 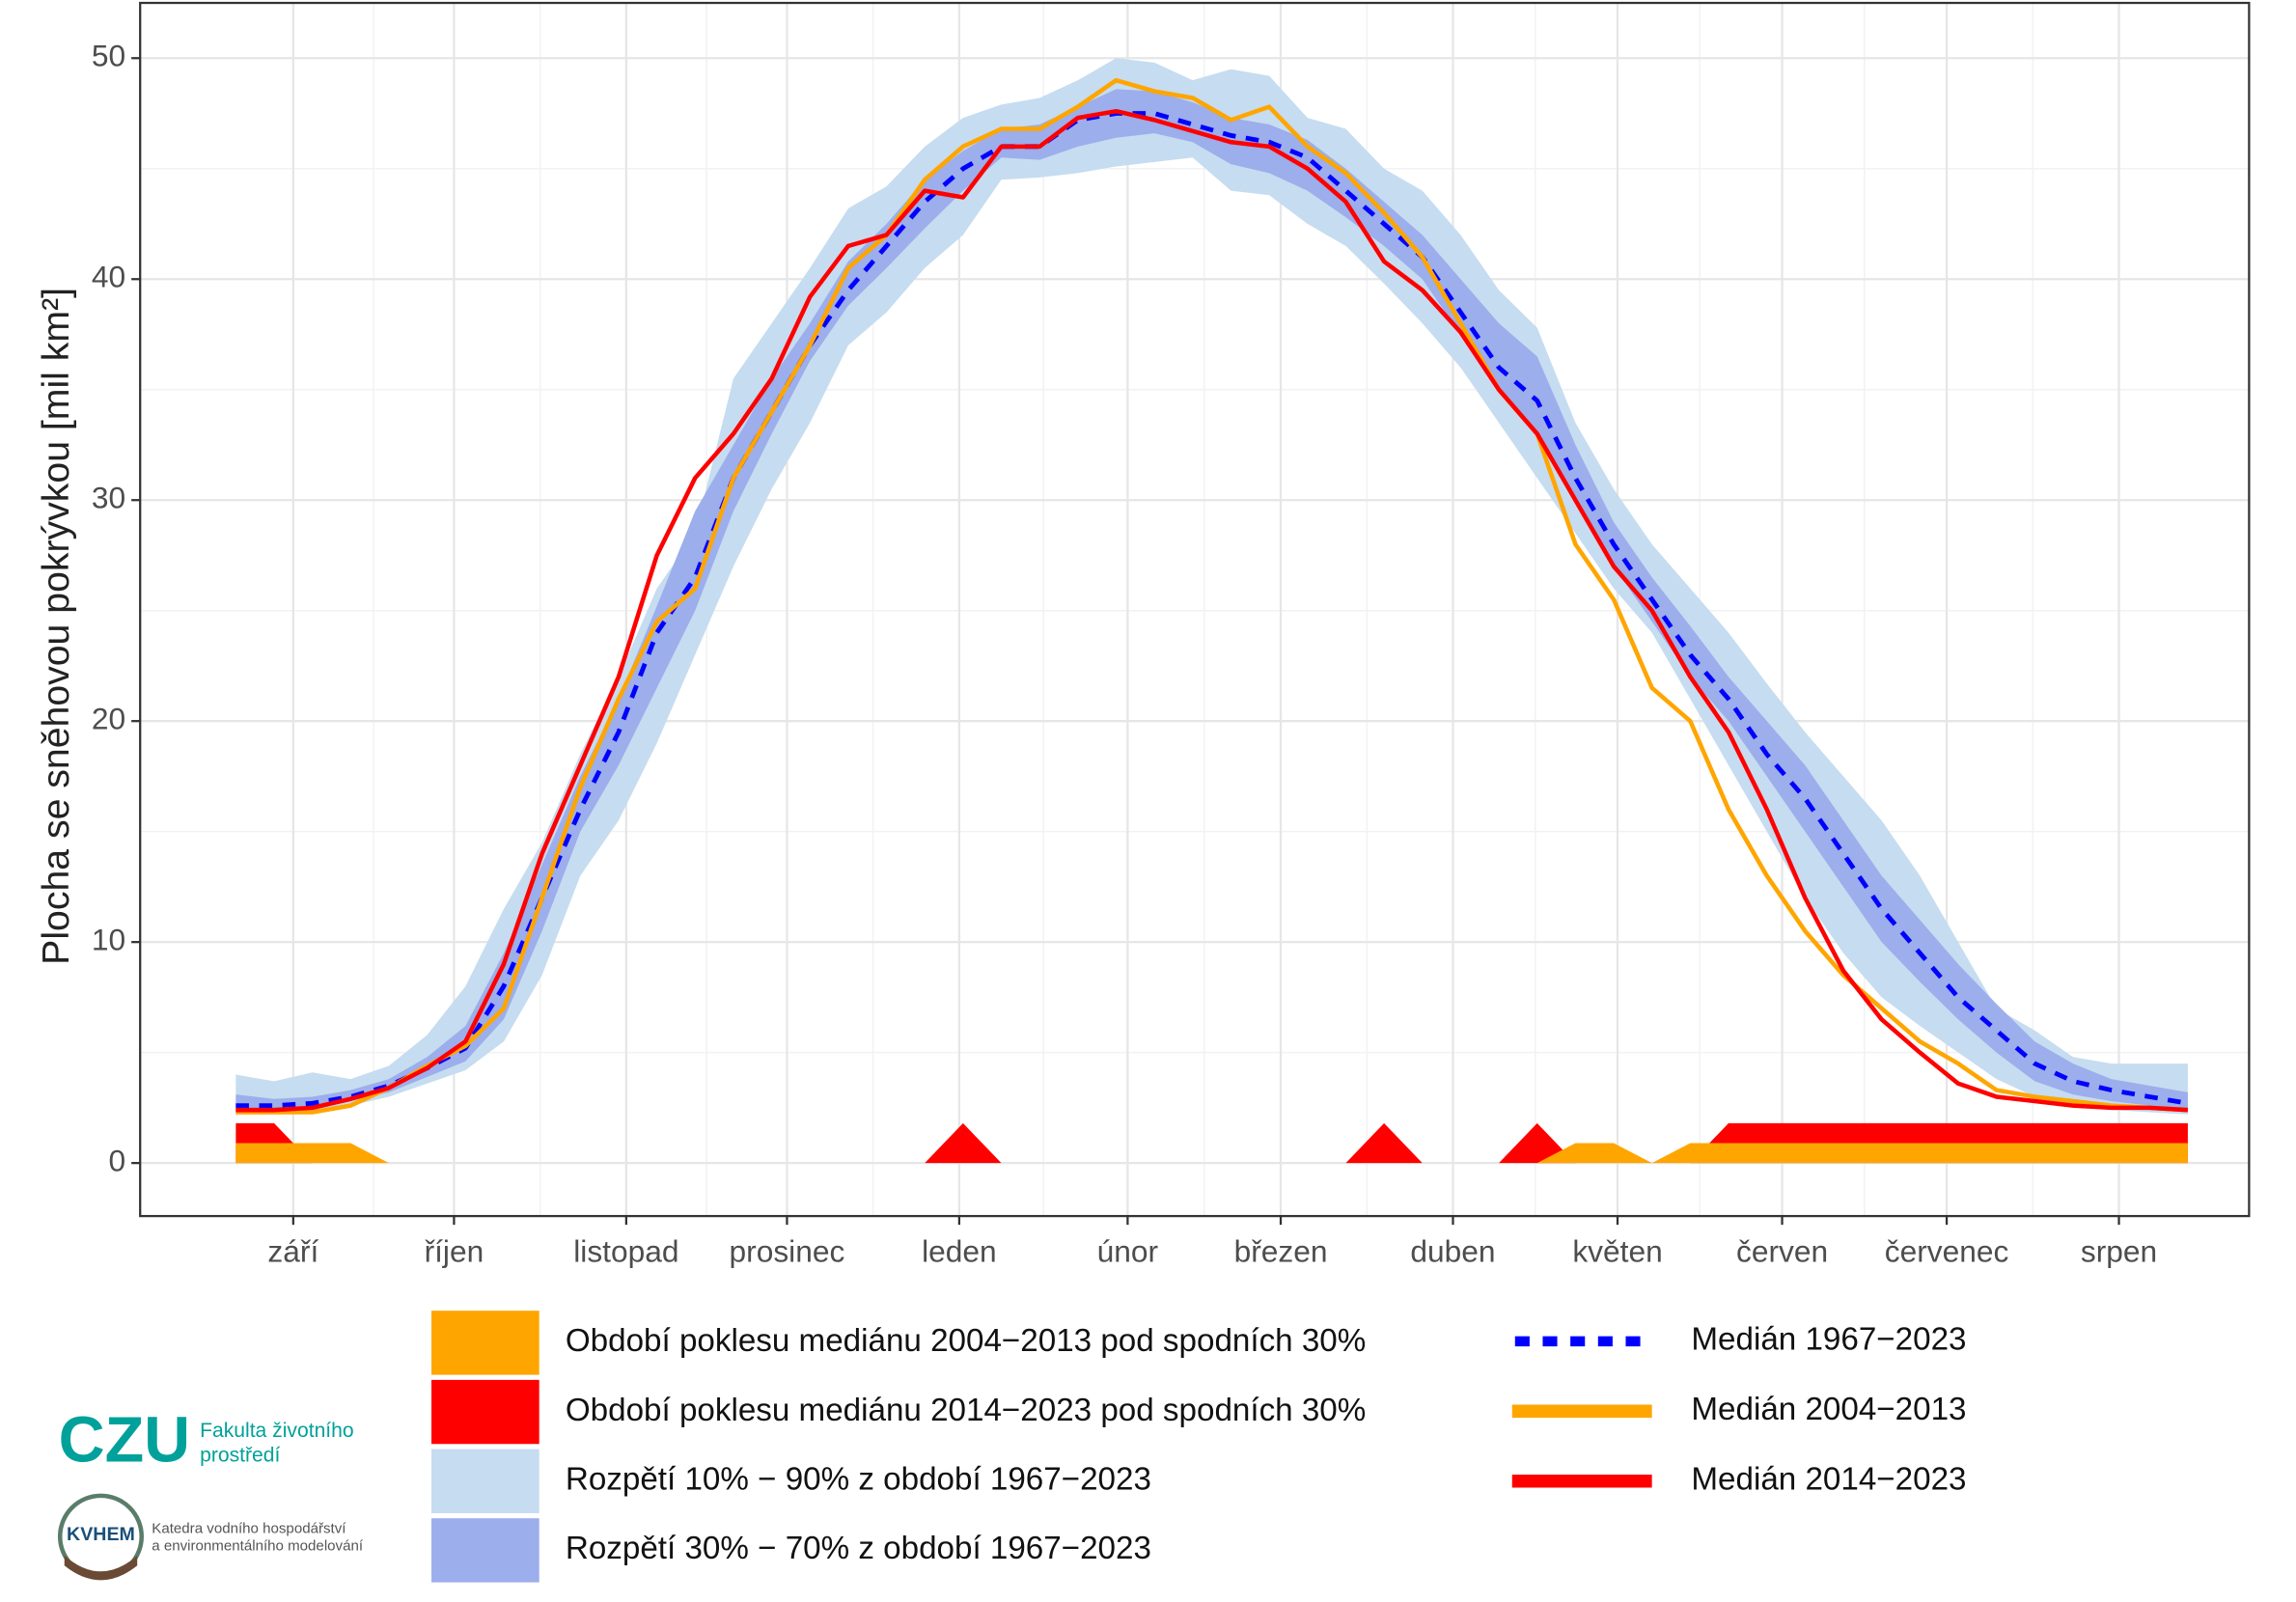 What do you see at coordinates (858, 1480) in the screenshot?
I see `legend-label: Rozpětí 10% − 90% z období 1967−2023` at bounding box center [858, 1480].